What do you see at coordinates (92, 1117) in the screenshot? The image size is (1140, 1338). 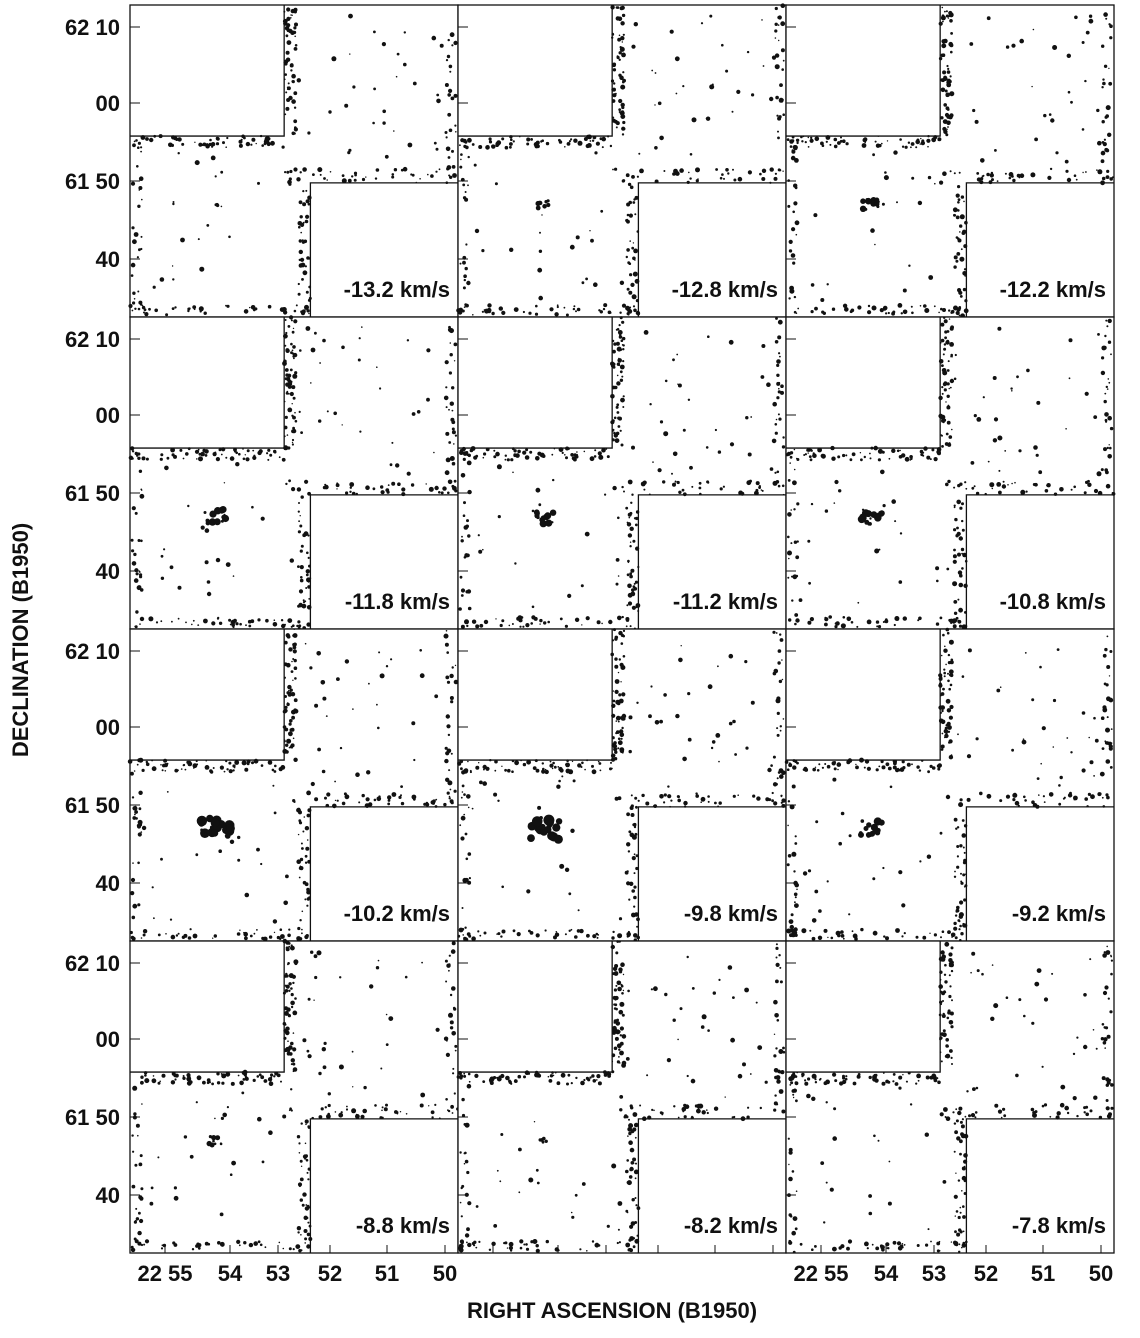 I see `y-tick-label: 61 50` at bounding box center [92, 1117].